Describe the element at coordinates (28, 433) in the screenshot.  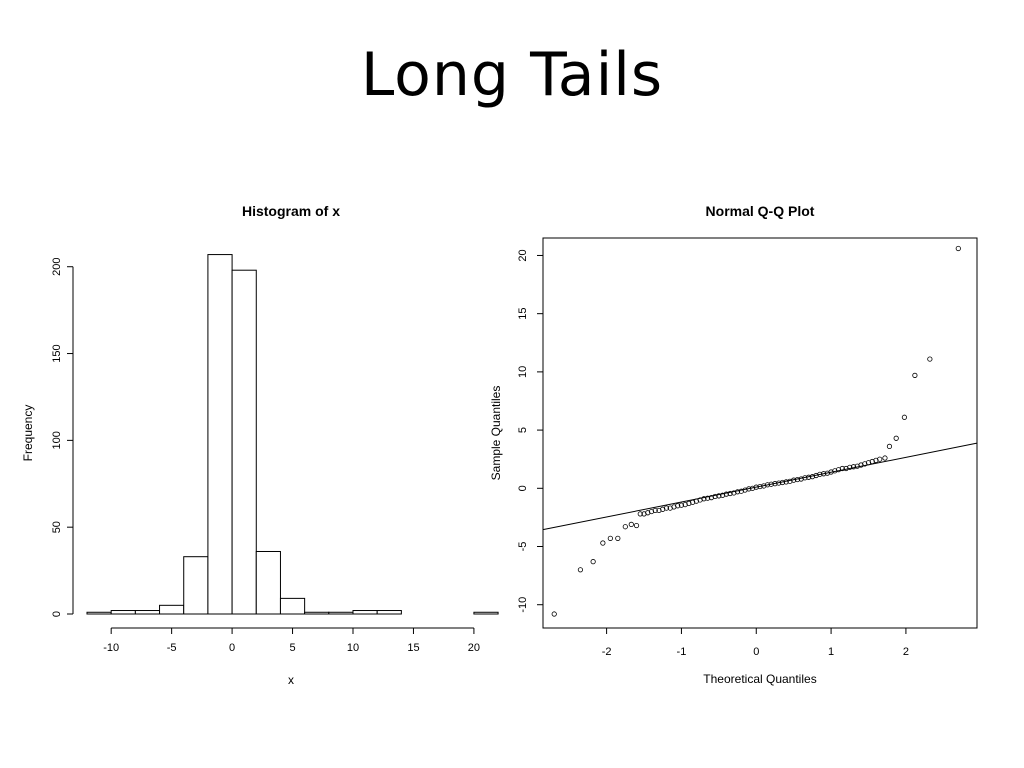
I see `histogram-ylabel: Frequency` at that location.